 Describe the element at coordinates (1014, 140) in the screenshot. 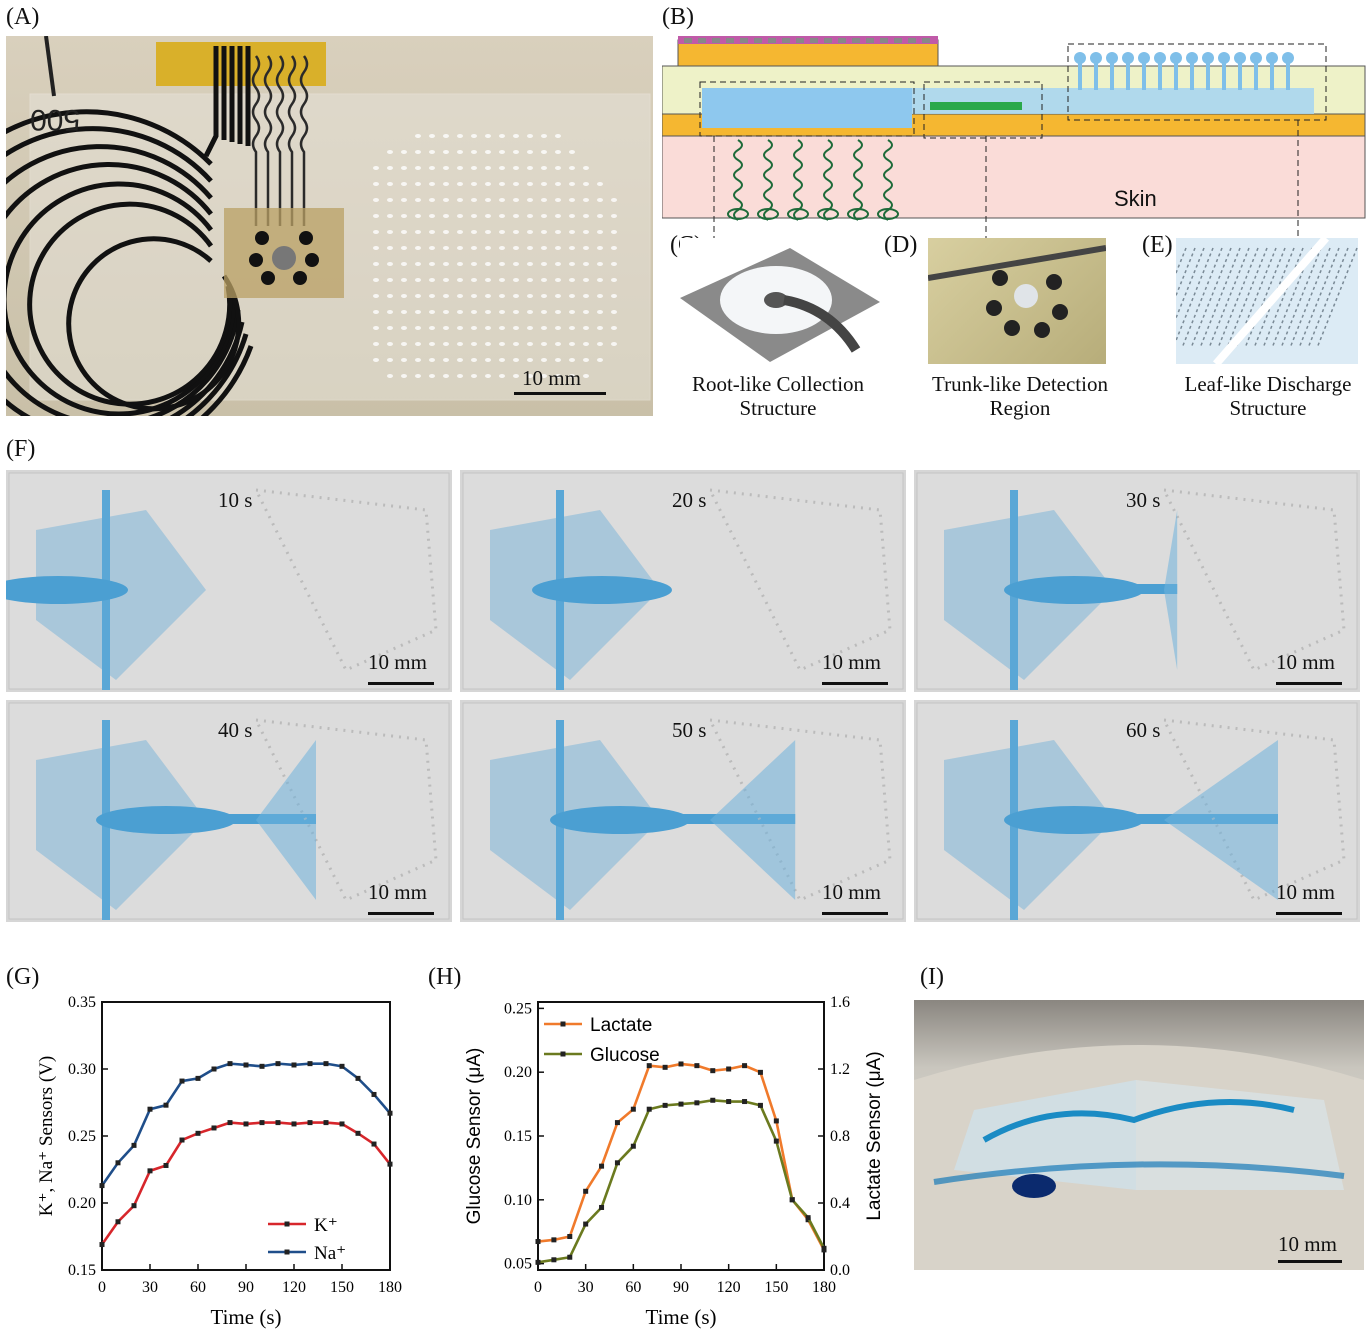

I see `cross-section-schematic` at that location.